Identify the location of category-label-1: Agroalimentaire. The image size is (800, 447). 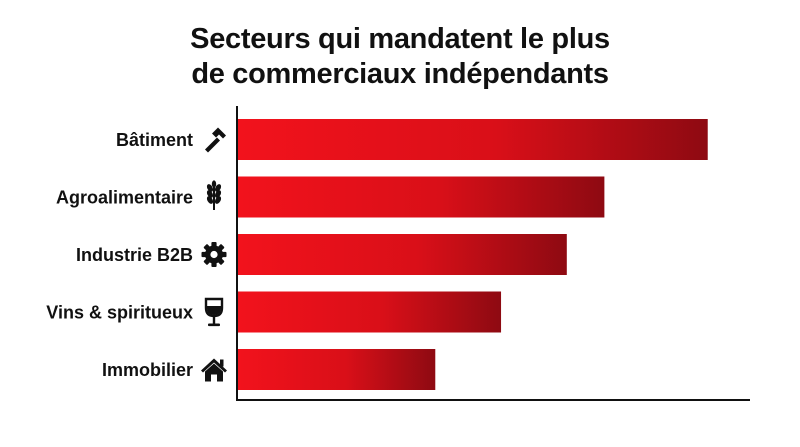
(124, 198).